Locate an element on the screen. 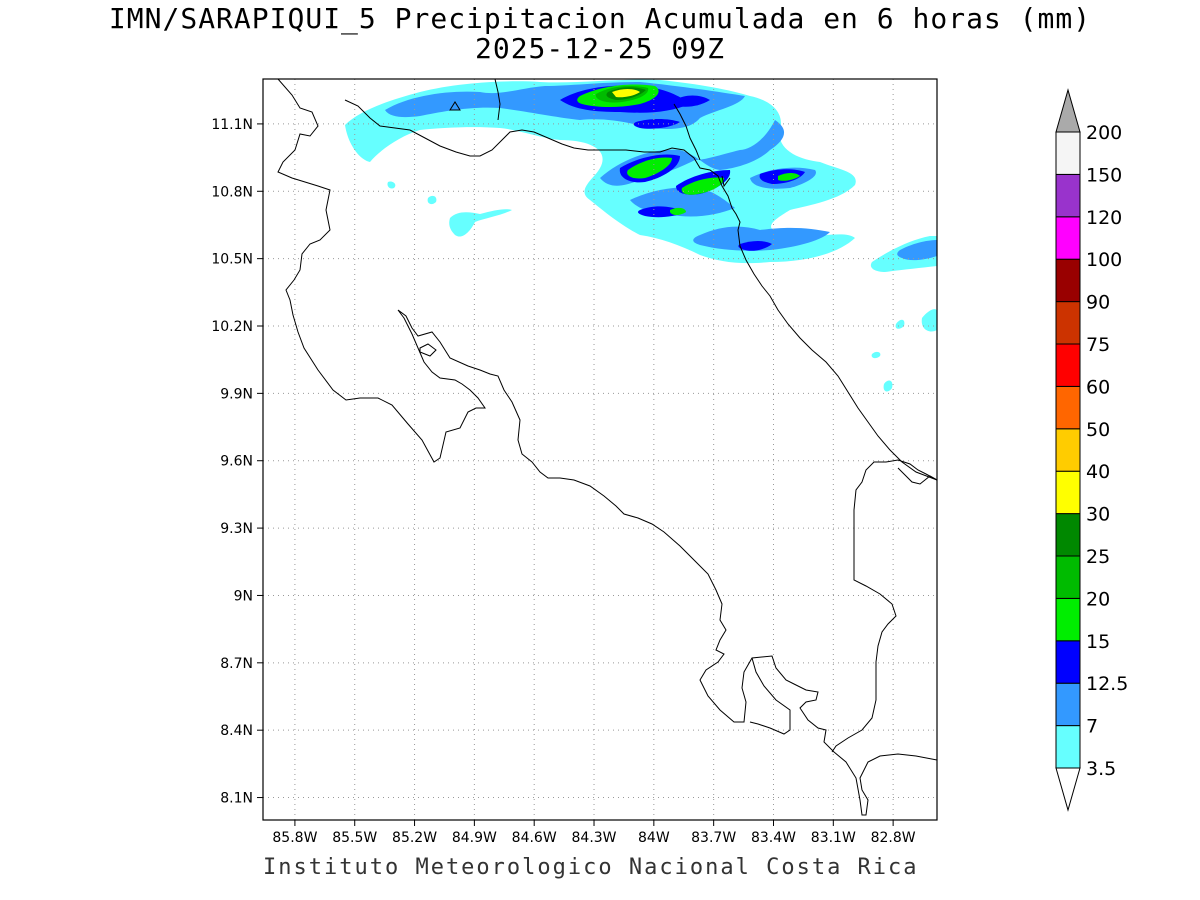  y-tick-label: 10.2N is located at coordinates (232, 327).